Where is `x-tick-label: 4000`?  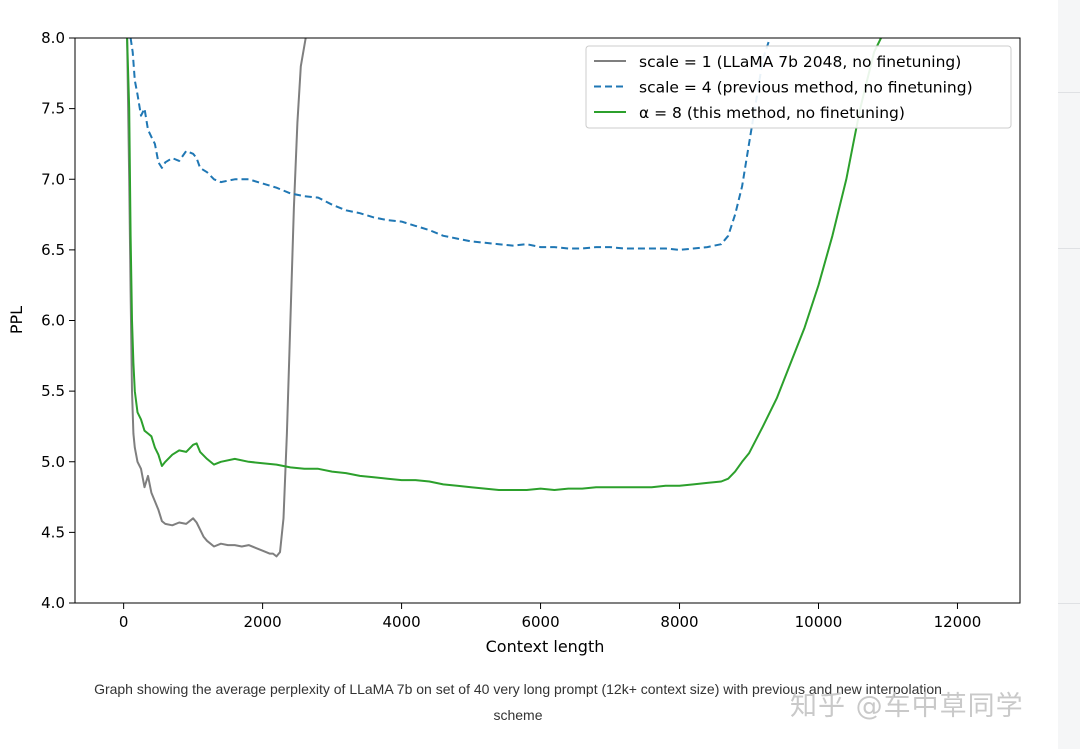
x-tick-label: 4000 is located at coordinates (401, 622).